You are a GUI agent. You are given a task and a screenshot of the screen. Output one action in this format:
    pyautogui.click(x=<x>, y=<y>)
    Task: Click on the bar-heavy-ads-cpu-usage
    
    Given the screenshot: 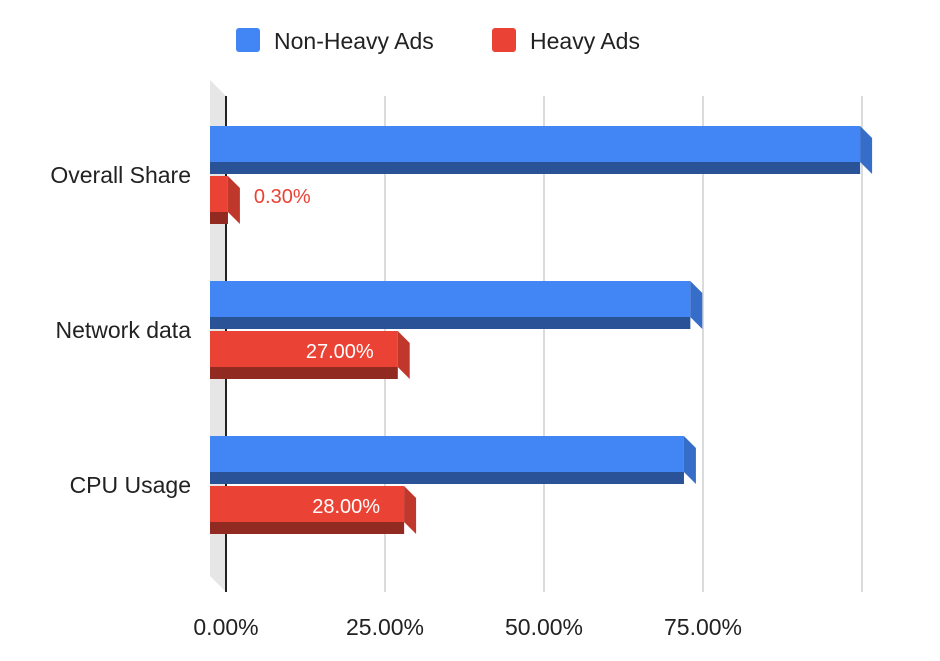 What is the action you would take?
    pyautogui.click(x=313, y=510)
    